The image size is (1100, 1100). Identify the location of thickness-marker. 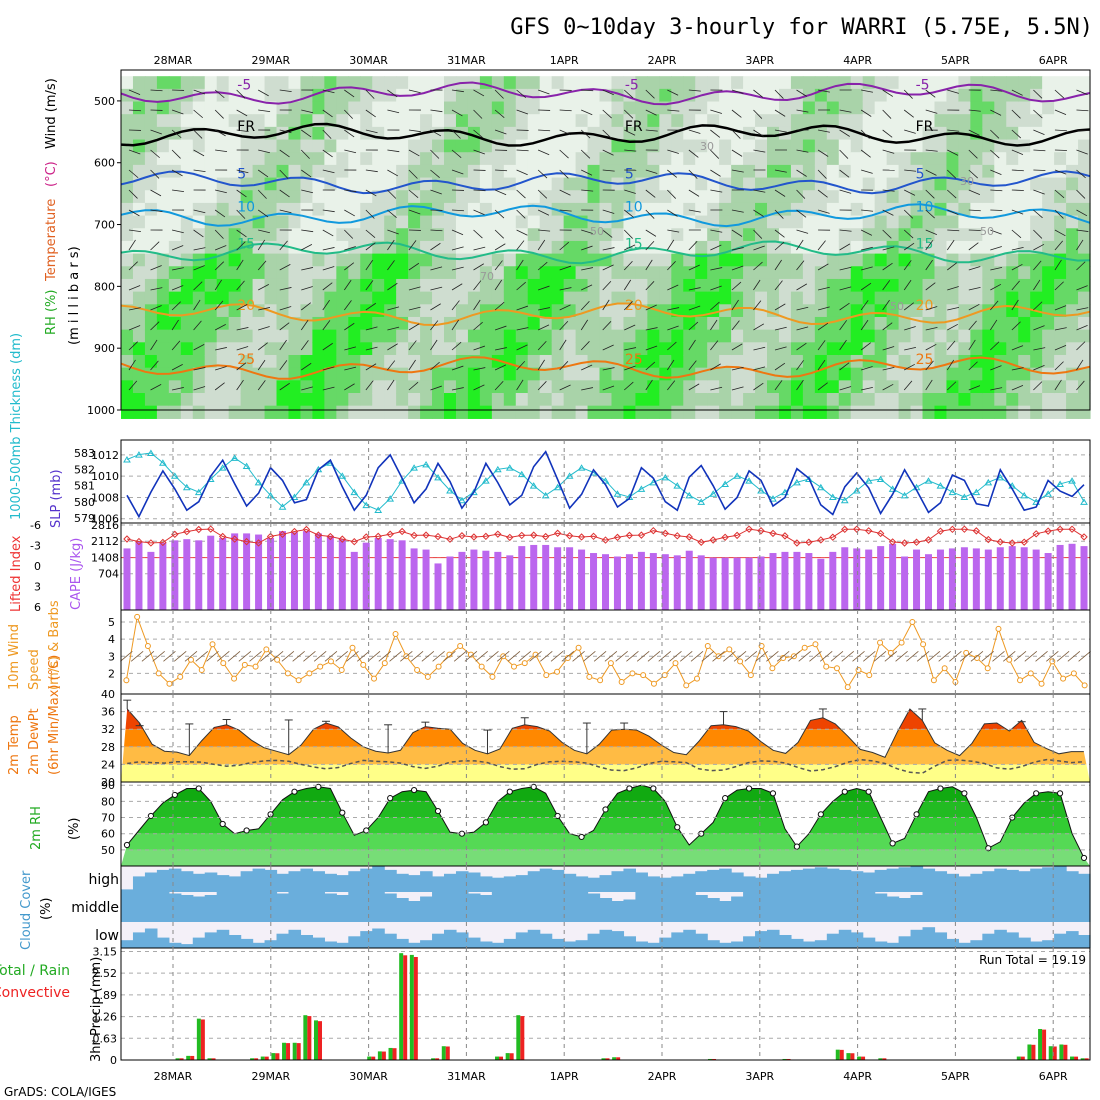
(162, 462).